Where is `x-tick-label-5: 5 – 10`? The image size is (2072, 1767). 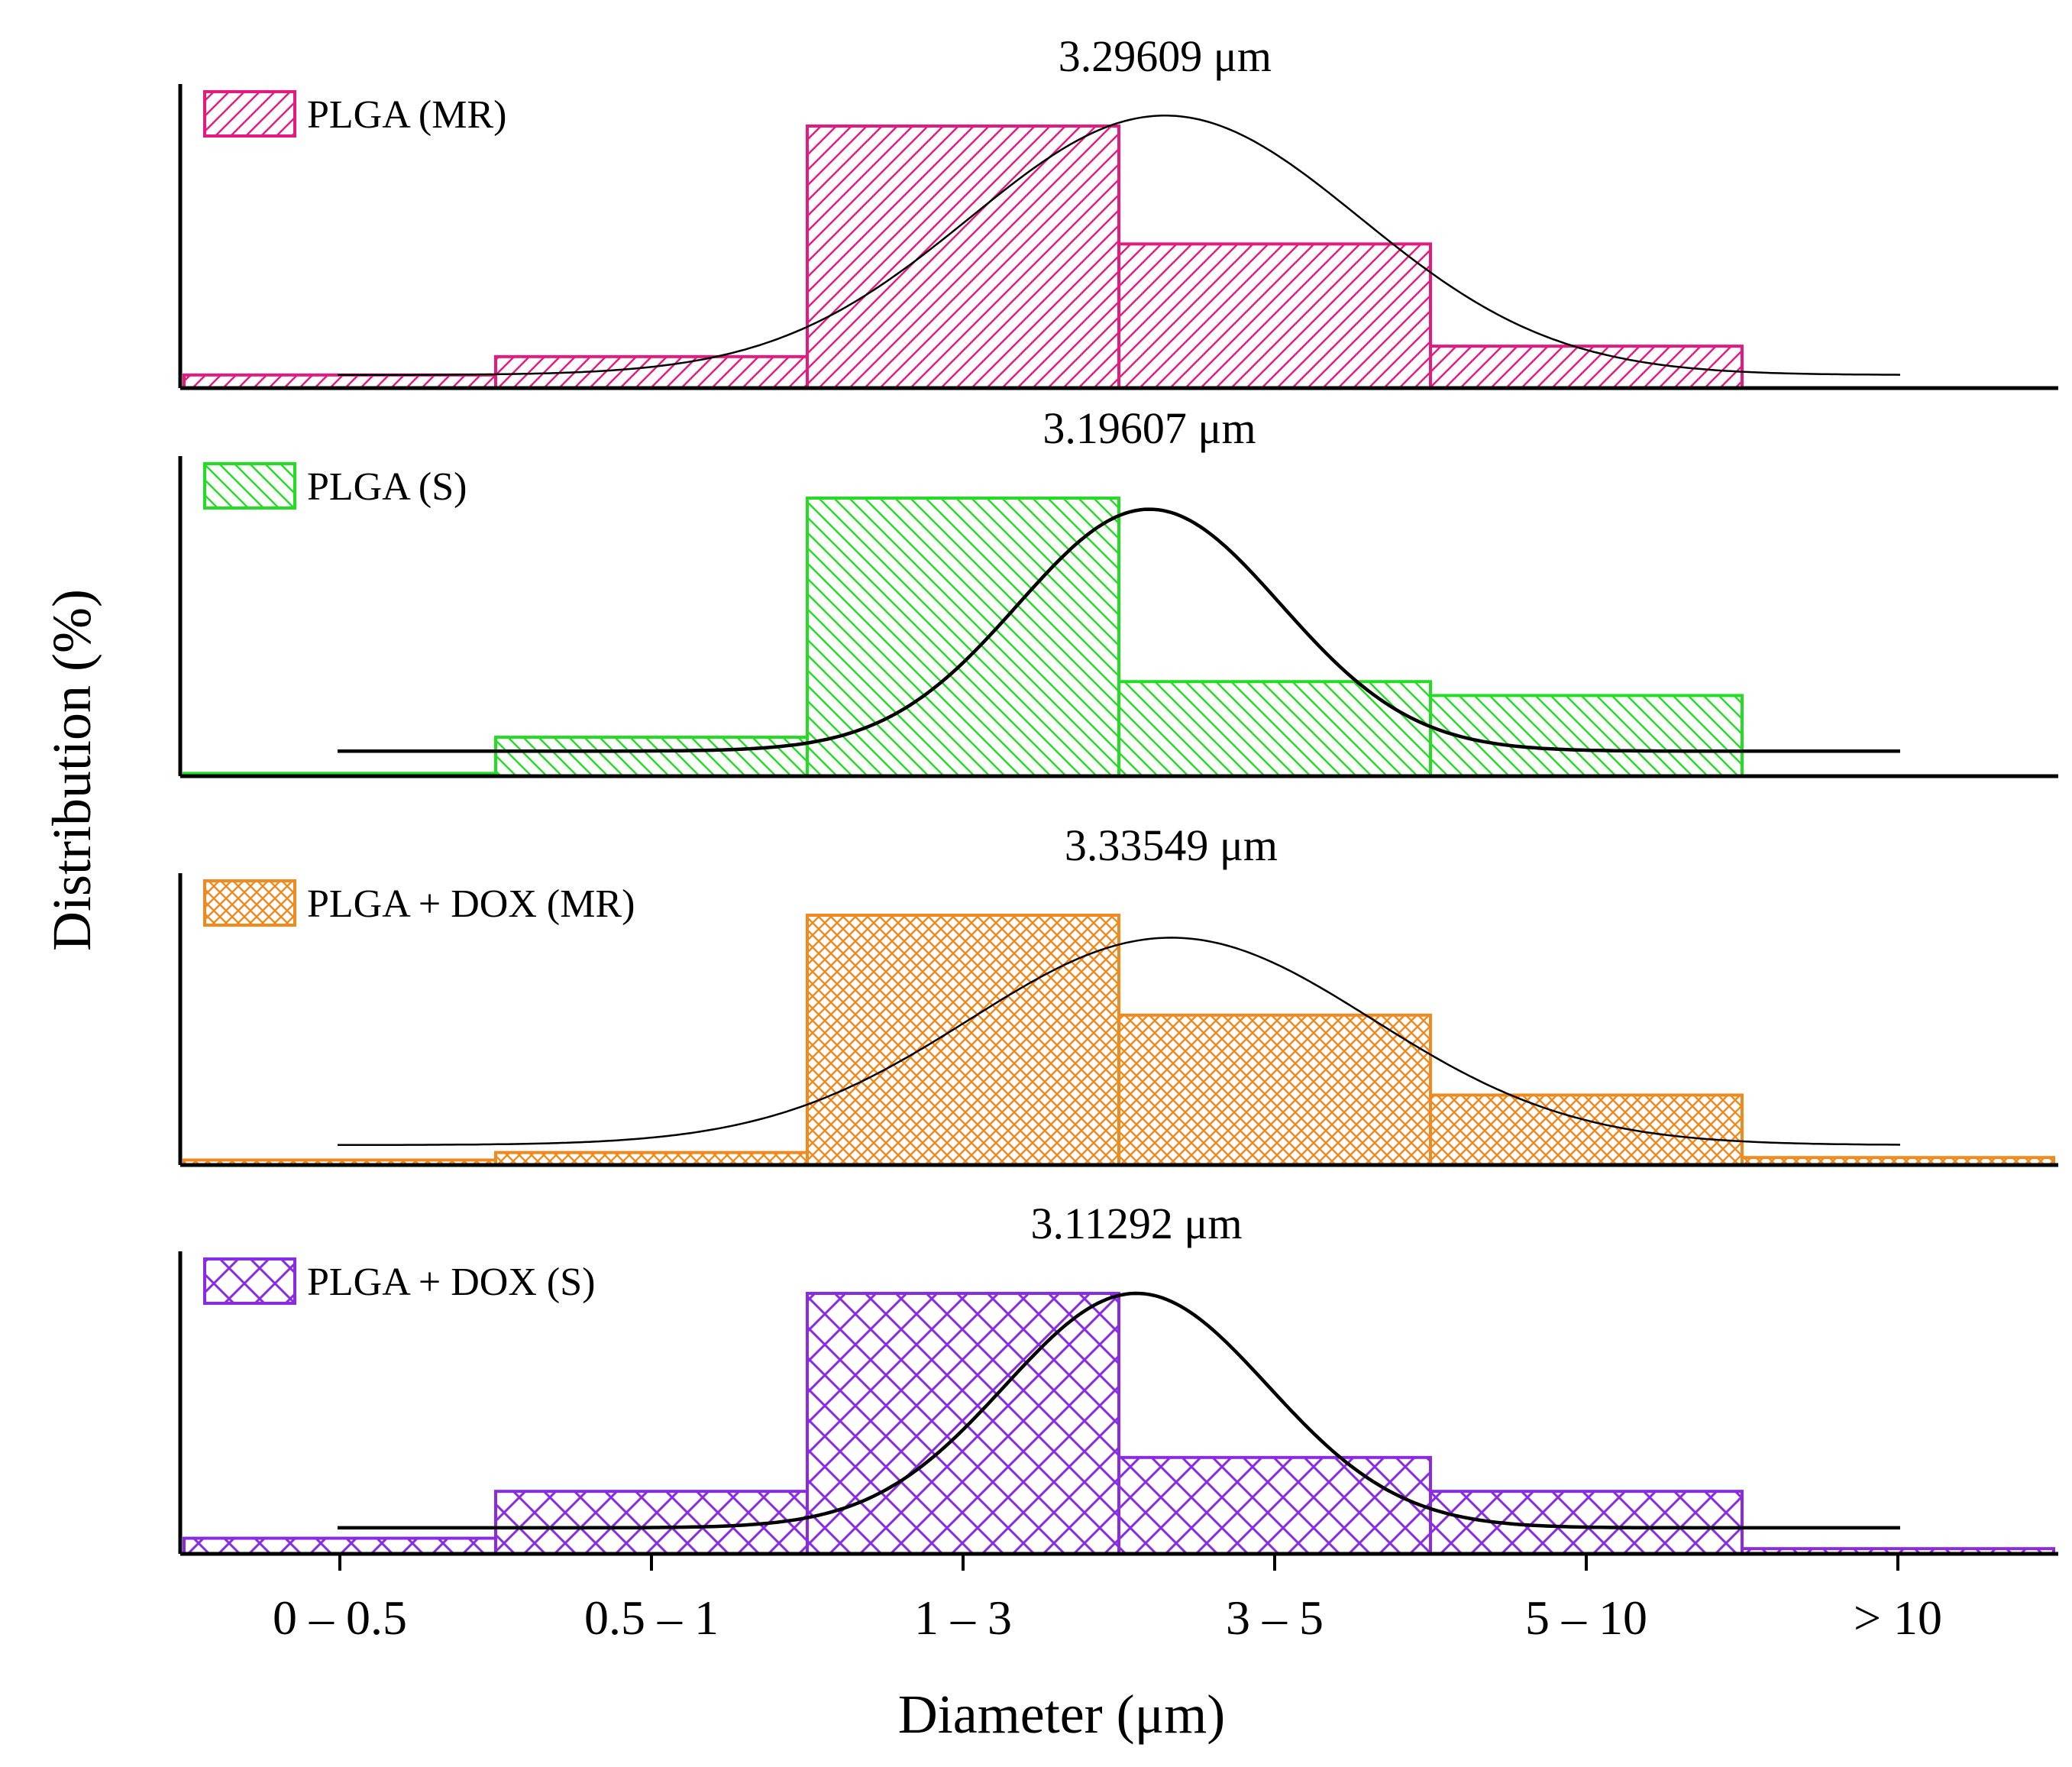 x-tick-label-5: 5 – 10 is located at coordinates (1586, 1618).